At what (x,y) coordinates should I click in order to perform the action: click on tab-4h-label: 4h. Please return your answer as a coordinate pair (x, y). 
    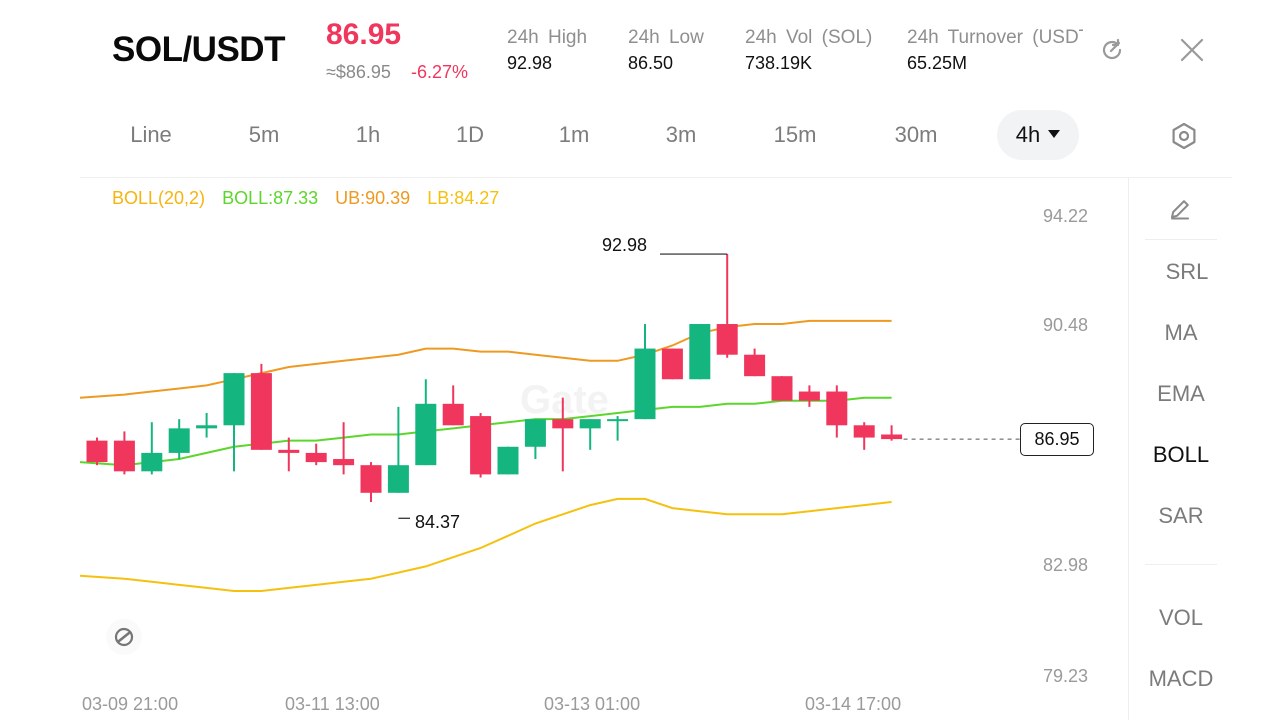
    Looking at the image, I should click on (1028, 134).